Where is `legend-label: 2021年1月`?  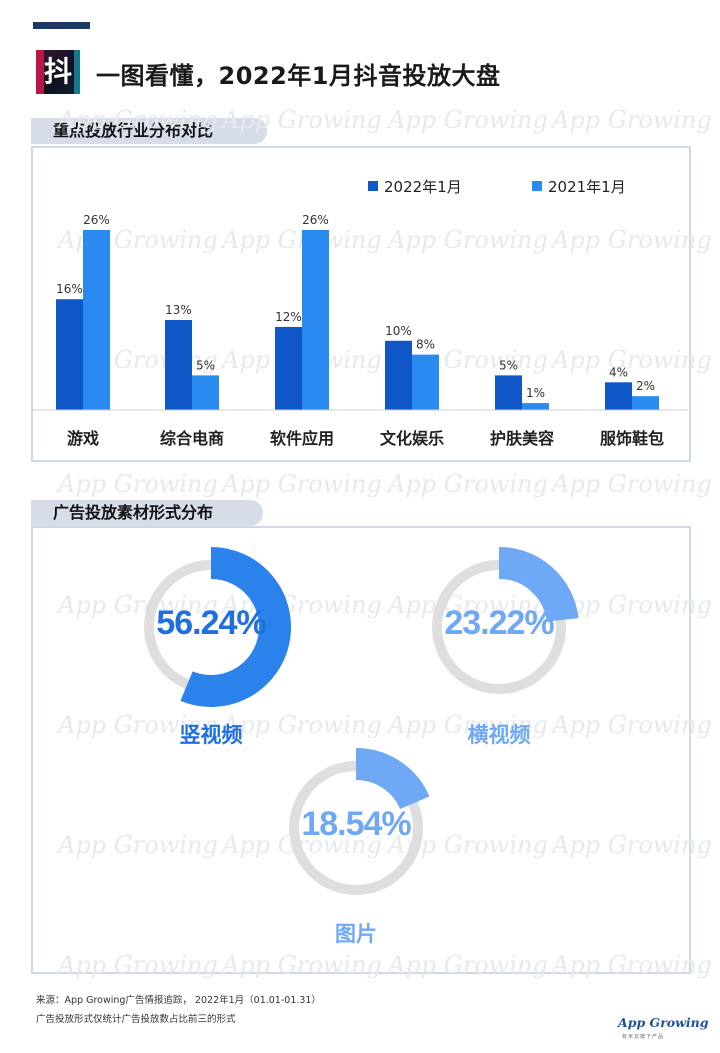 legend-label: 2021年1月 is located at coordinates (587, 187).